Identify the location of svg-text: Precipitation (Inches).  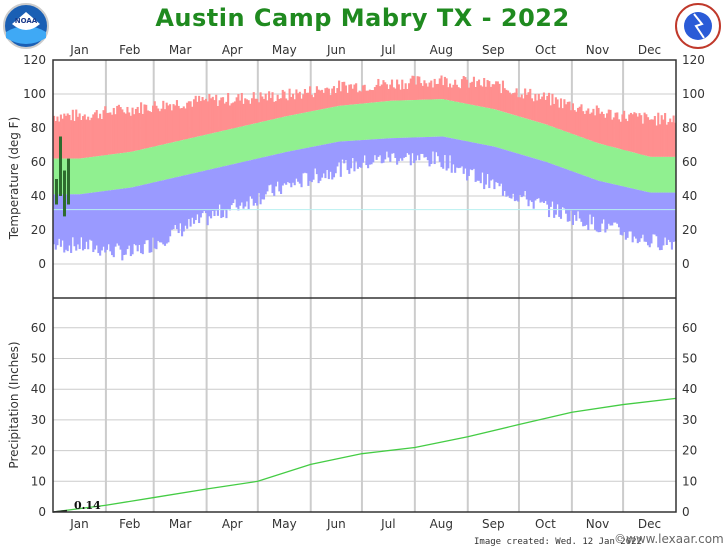
(14, 404).